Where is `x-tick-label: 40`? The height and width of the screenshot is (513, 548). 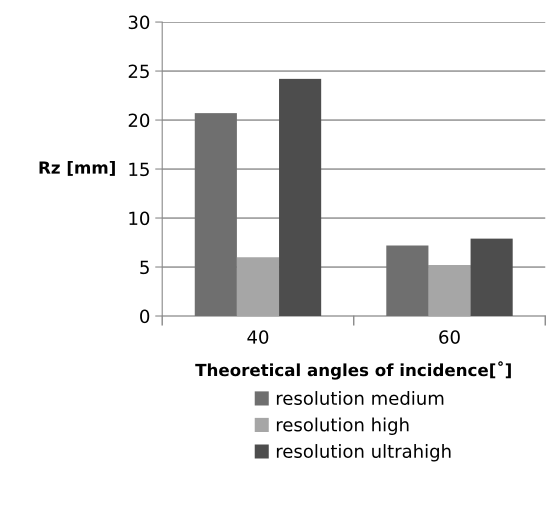 x-tick-label: 40 is located at coordinates (257, 337).